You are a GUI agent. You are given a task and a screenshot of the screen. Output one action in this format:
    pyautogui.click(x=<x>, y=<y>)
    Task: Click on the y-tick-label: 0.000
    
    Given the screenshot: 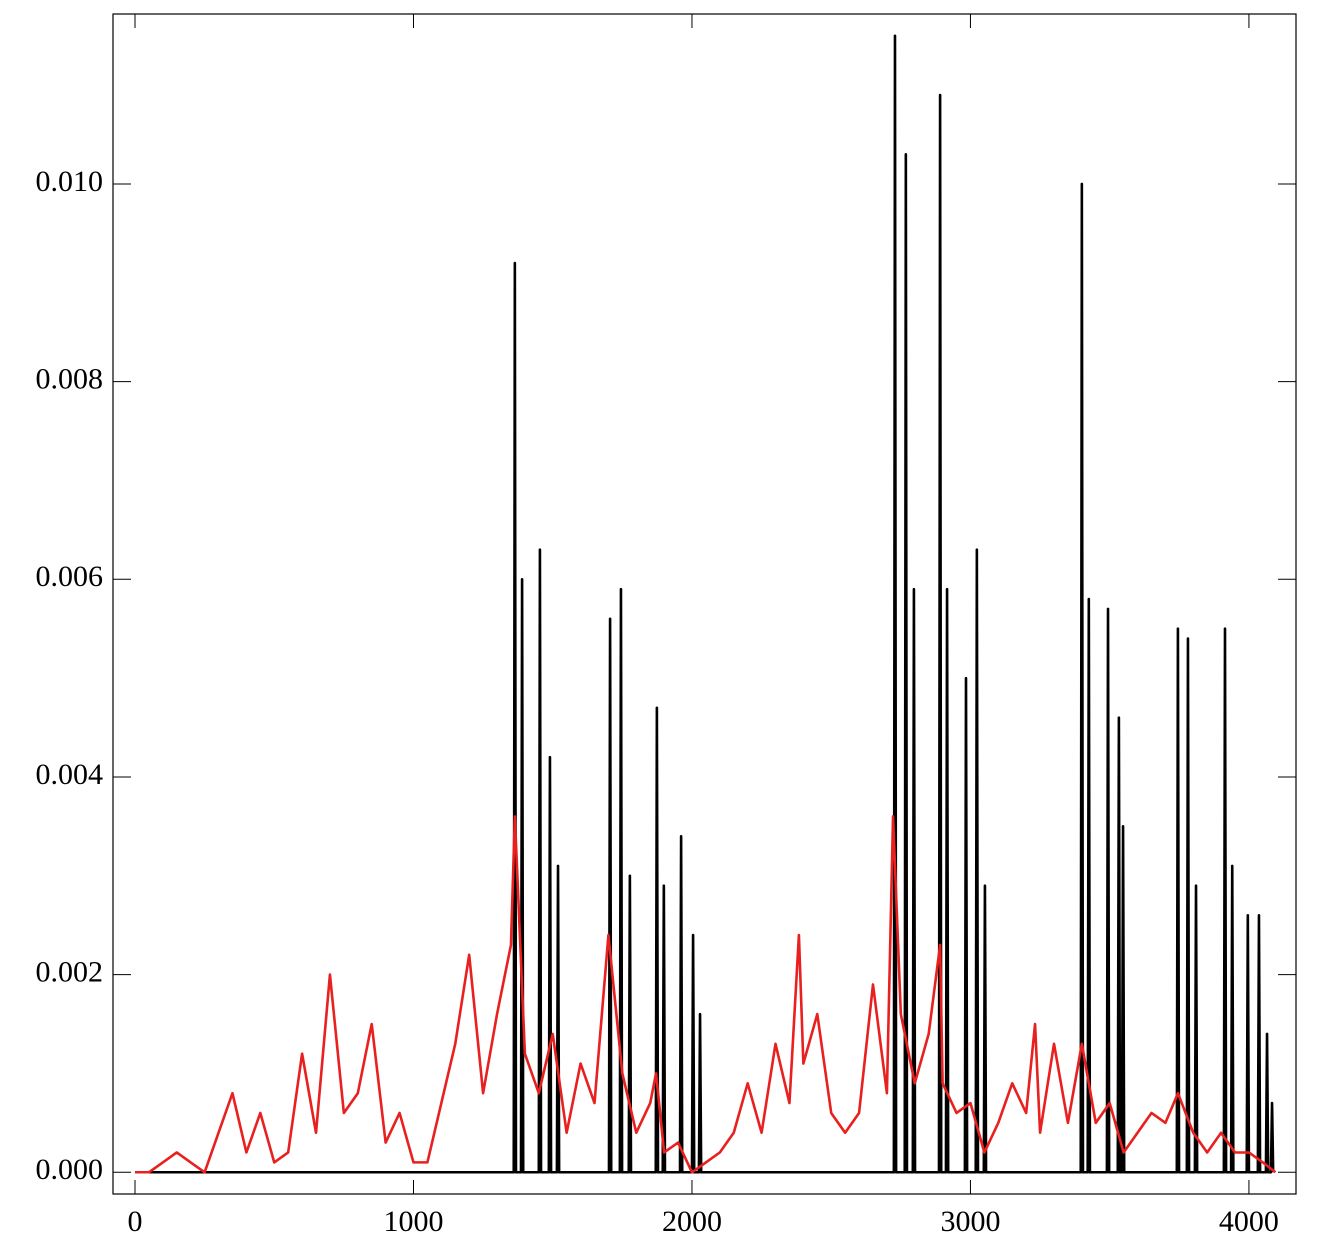 What is the action you would take?
    pyautogui.click(x=70, y=1169)
    